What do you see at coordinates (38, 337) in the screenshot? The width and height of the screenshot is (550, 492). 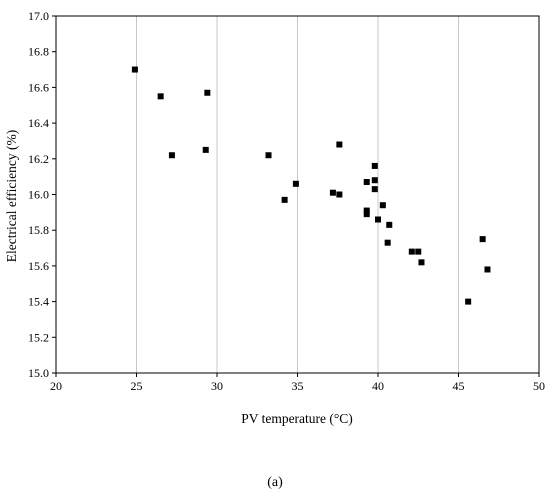 I see `y-tick-label: 15.2` at bounding box center [38, 337].